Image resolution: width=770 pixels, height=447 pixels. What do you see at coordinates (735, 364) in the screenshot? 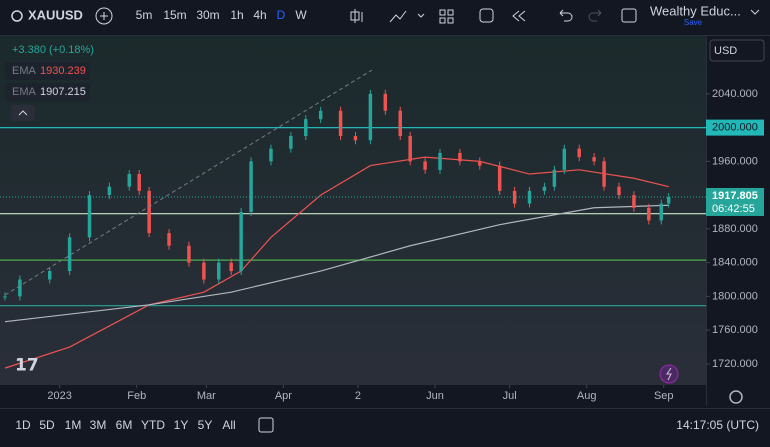
I see `y-tick-label: 1720.000` at bounding box center [735, 364].